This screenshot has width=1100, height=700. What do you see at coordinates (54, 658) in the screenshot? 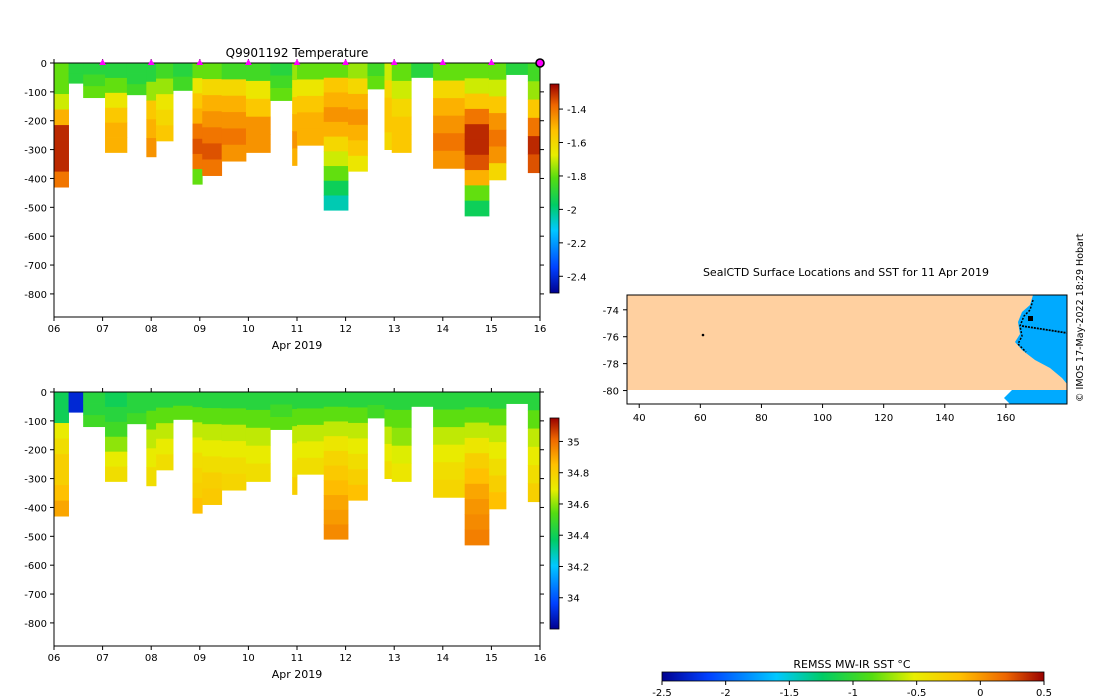
I see `x-tick-label: 06` at bounding box center [54, 658].